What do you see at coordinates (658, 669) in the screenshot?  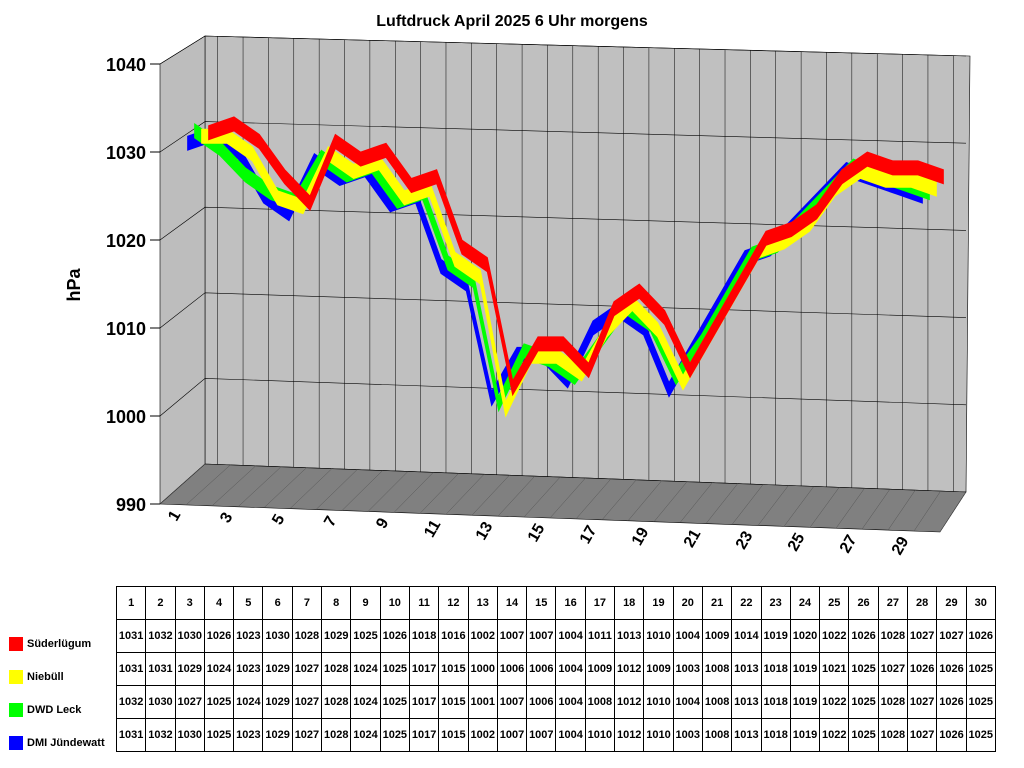 I see `table-cell: 1009` at bounding box center [658, 669].